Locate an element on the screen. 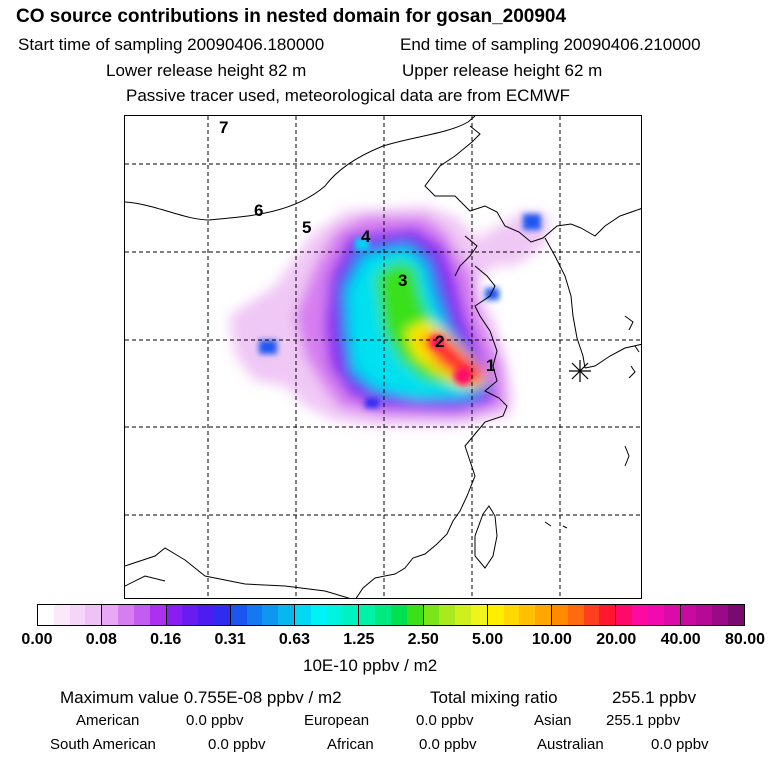  region-south-american-name: South American is located at coordinates (103, 744).